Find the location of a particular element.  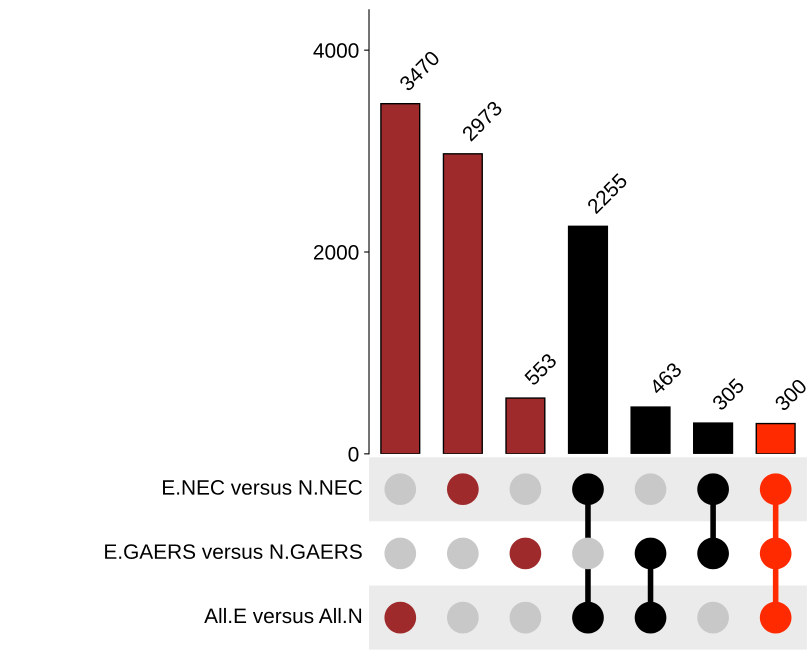

data-label: 463 is located at coordinates (665, 379).